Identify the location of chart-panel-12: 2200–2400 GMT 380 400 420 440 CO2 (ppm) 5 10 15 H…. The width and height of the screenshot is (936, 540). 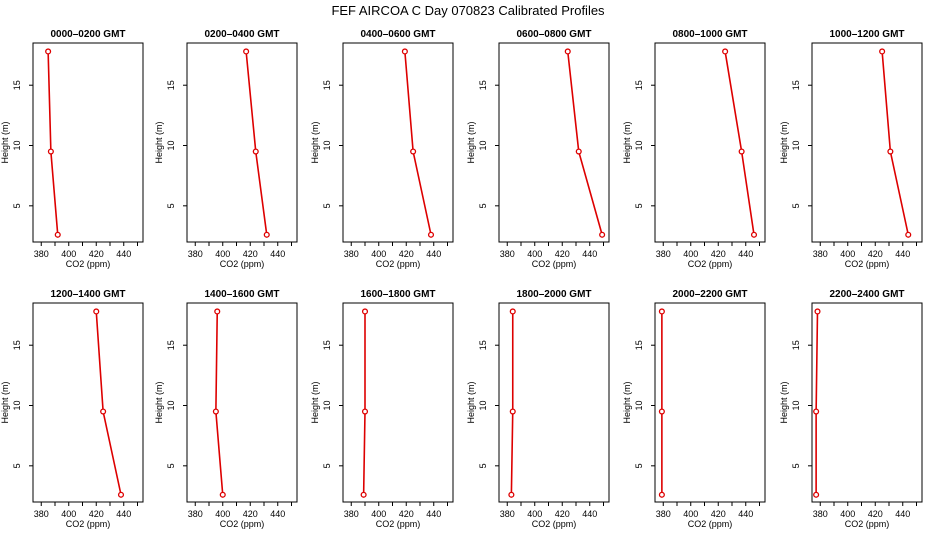
(851, 409).